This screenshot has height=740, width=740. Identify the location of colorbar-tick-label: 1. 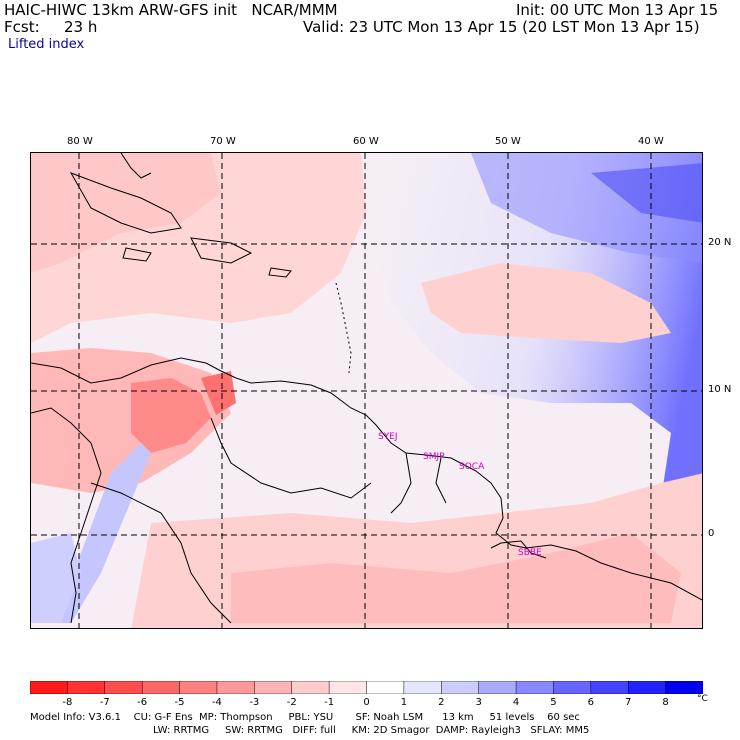
(404, 702).